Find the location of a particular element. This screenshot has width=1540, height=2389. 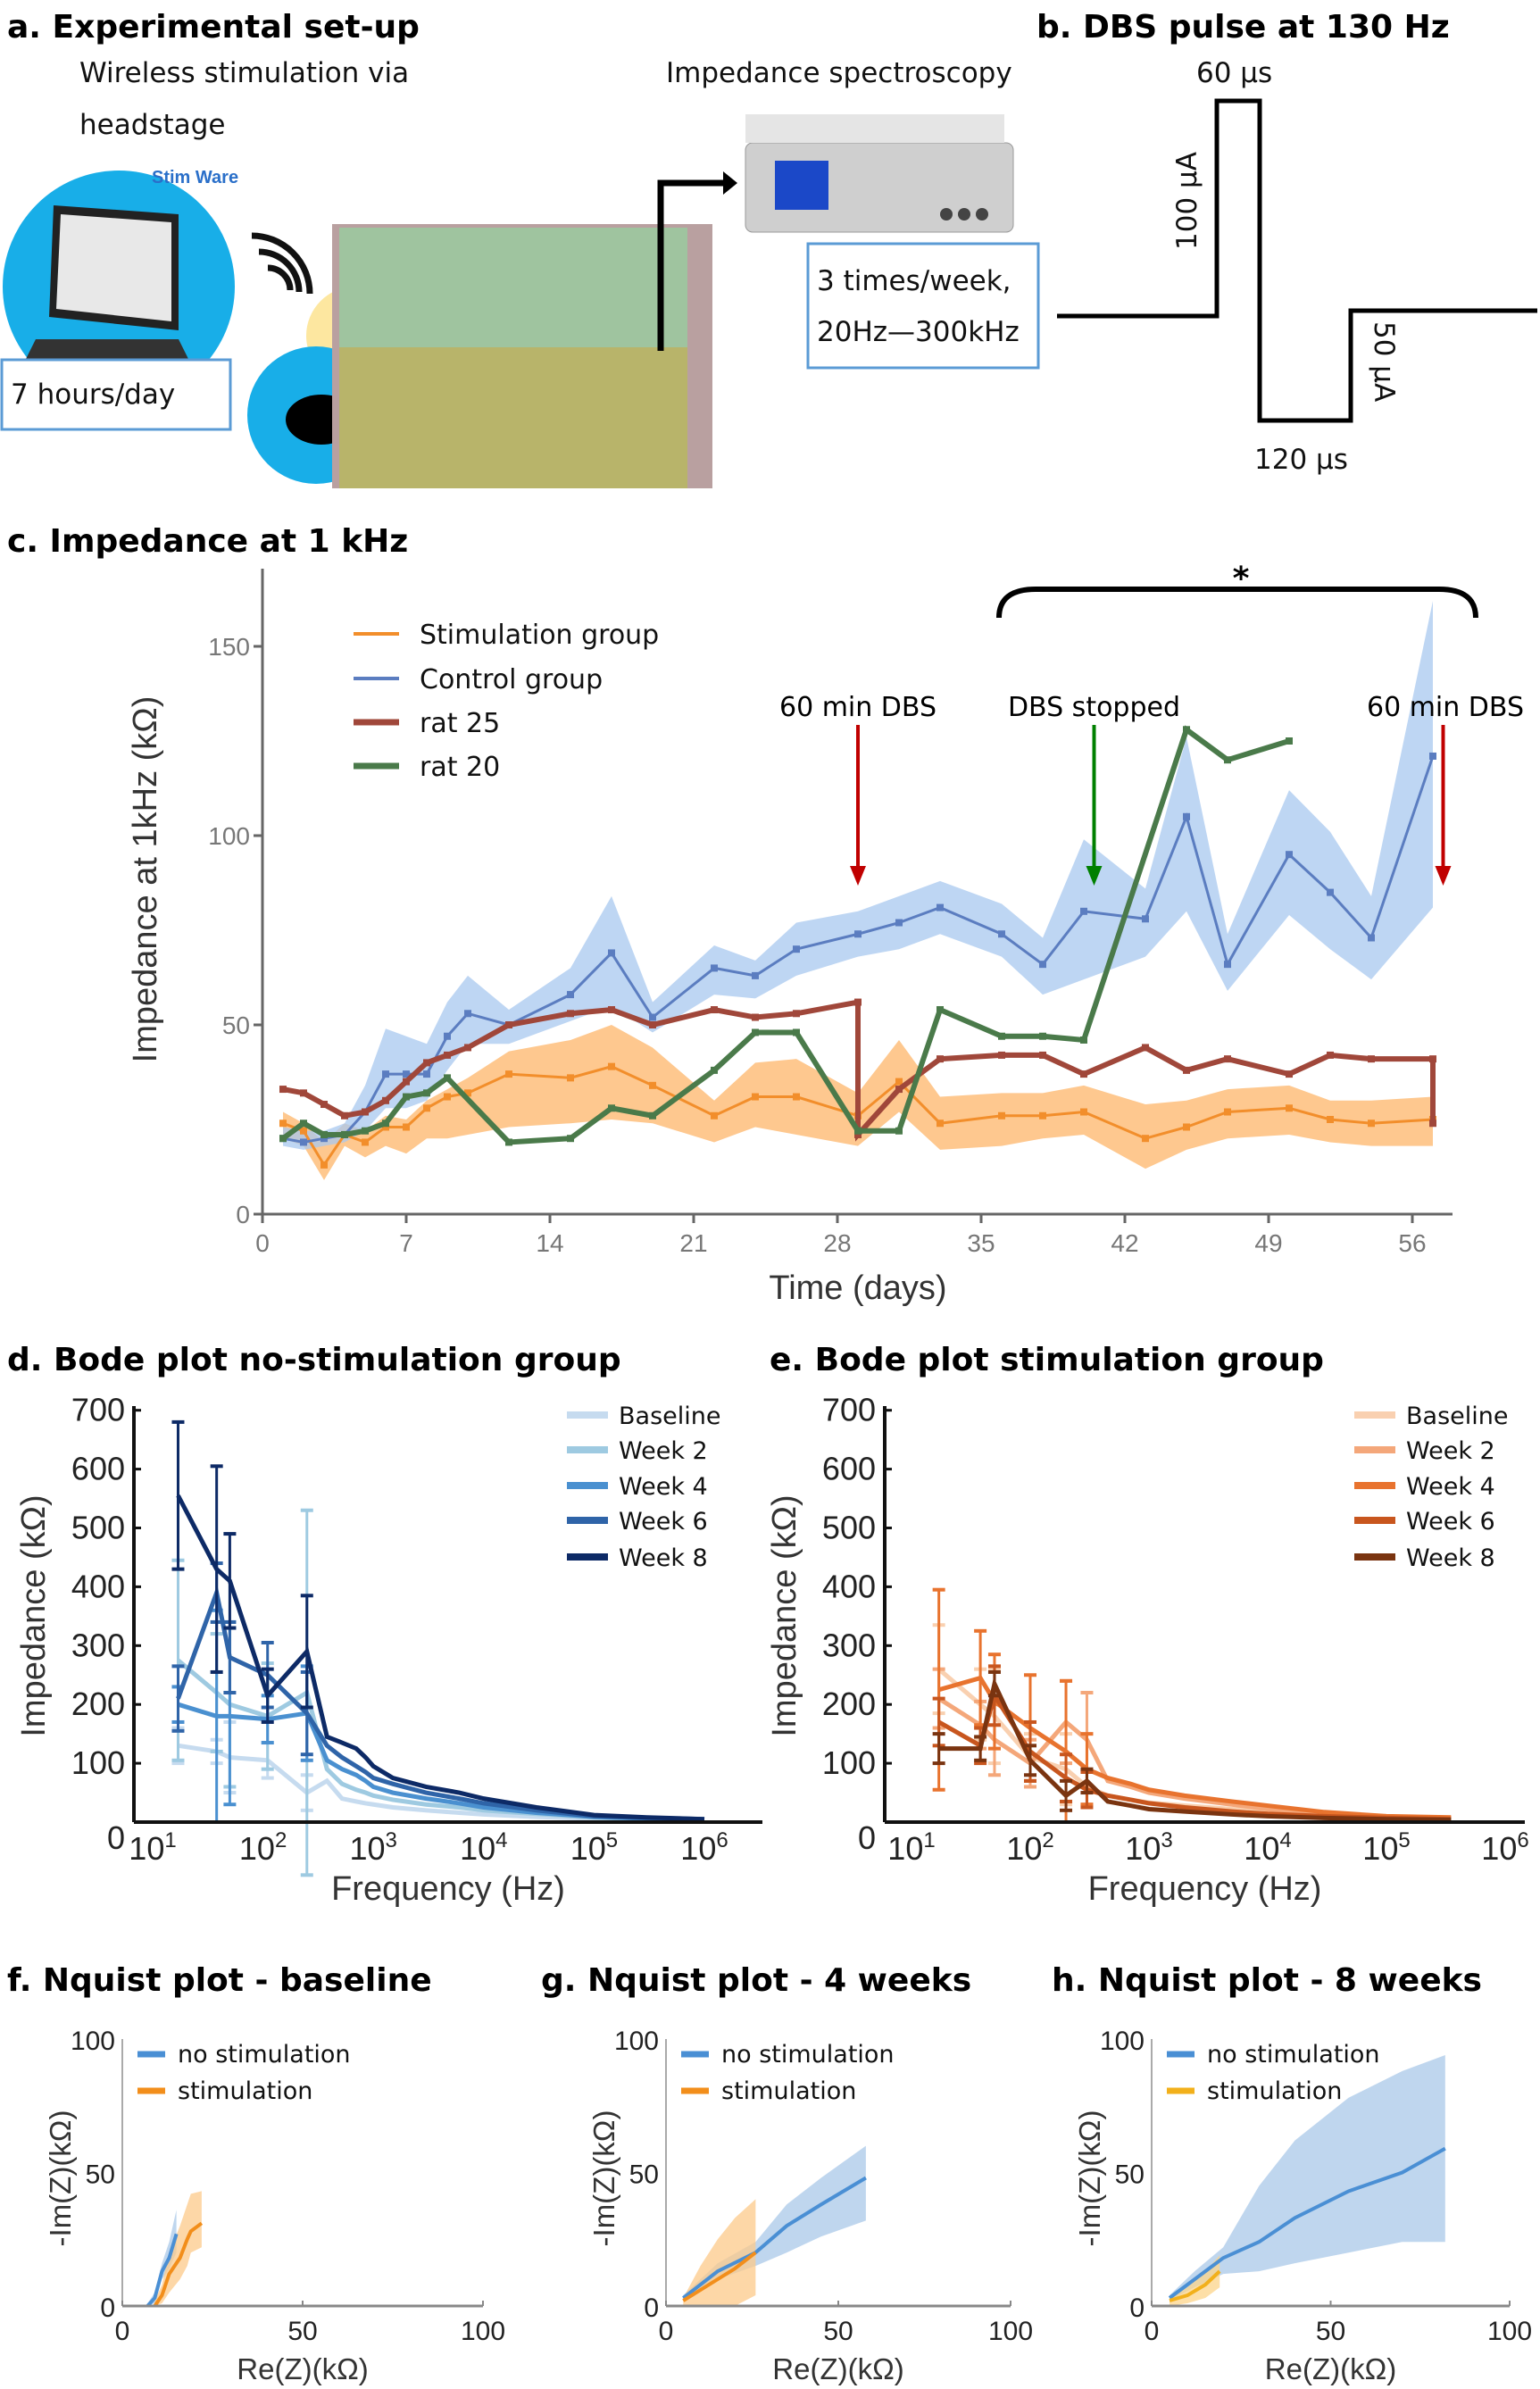

x-tick-label: 35 is located at coordinates (981, 1243).